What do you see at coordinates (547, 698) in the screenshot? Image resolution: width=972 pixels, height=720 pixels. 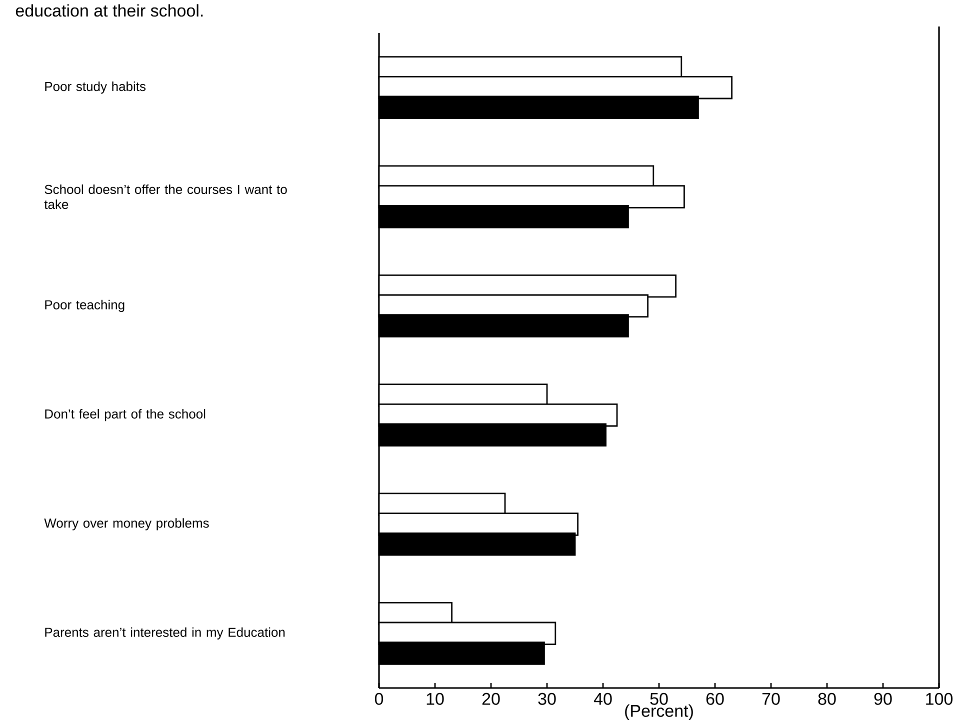 I see `x-tick-label: 30` at bounding box center [547, 698].